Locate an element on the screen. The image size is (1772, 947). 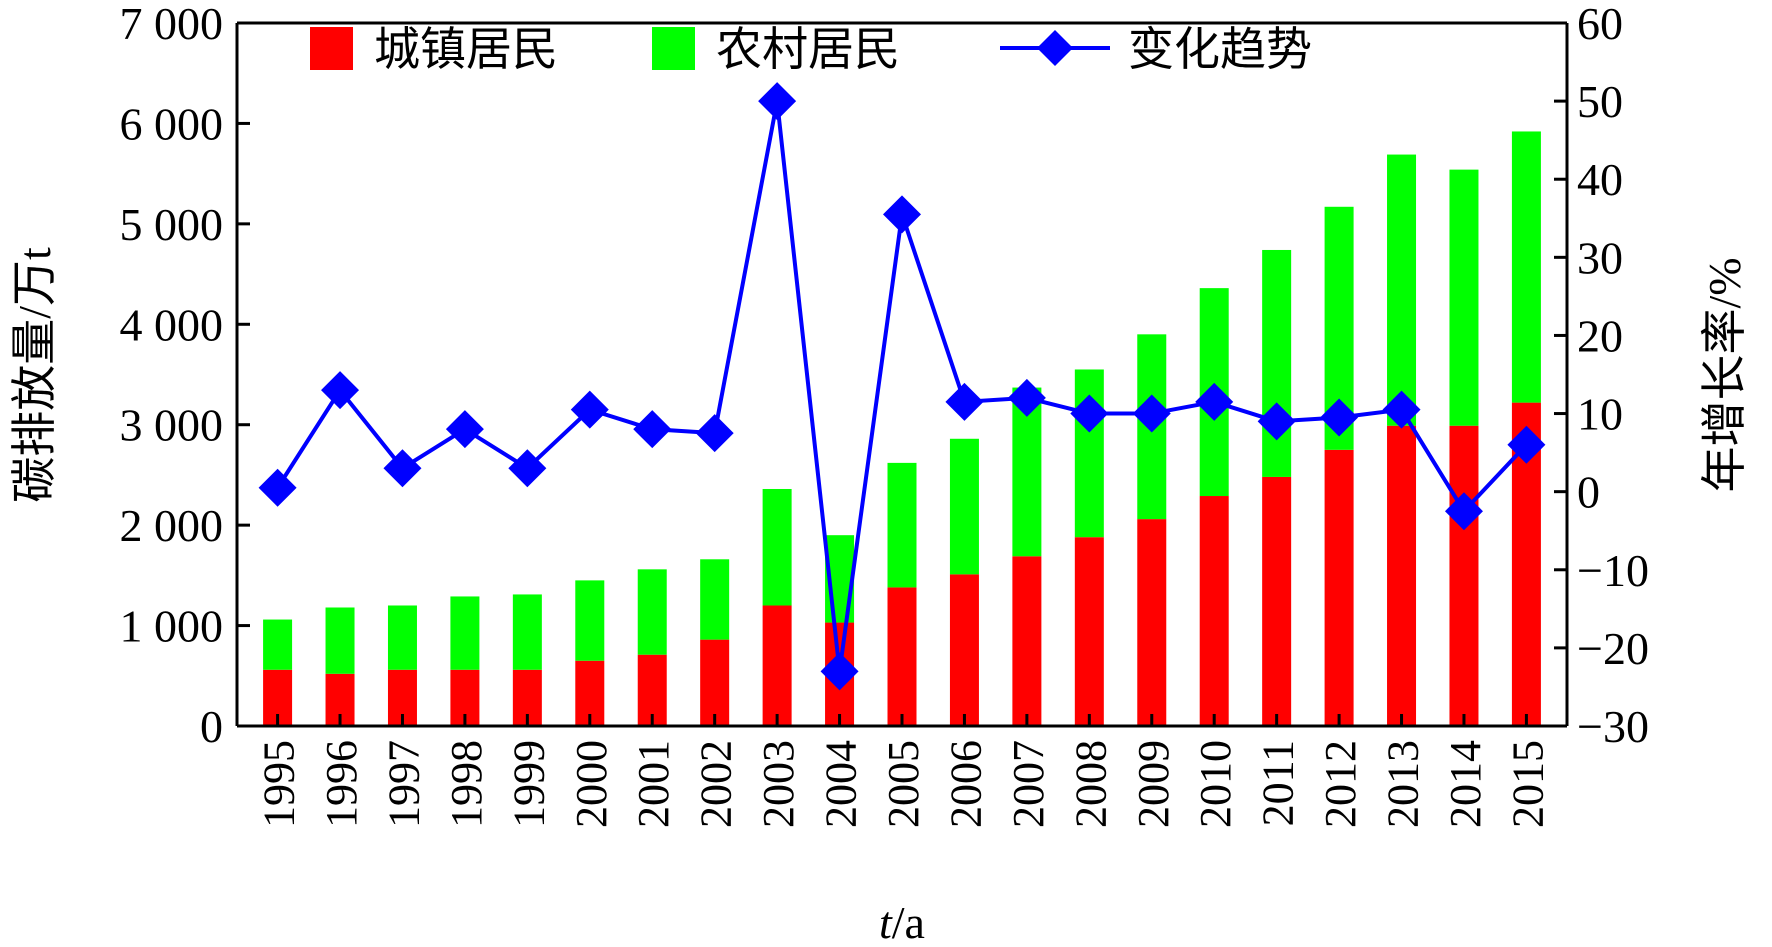
trend-point-2008 is located at coordinates (1089, 413).